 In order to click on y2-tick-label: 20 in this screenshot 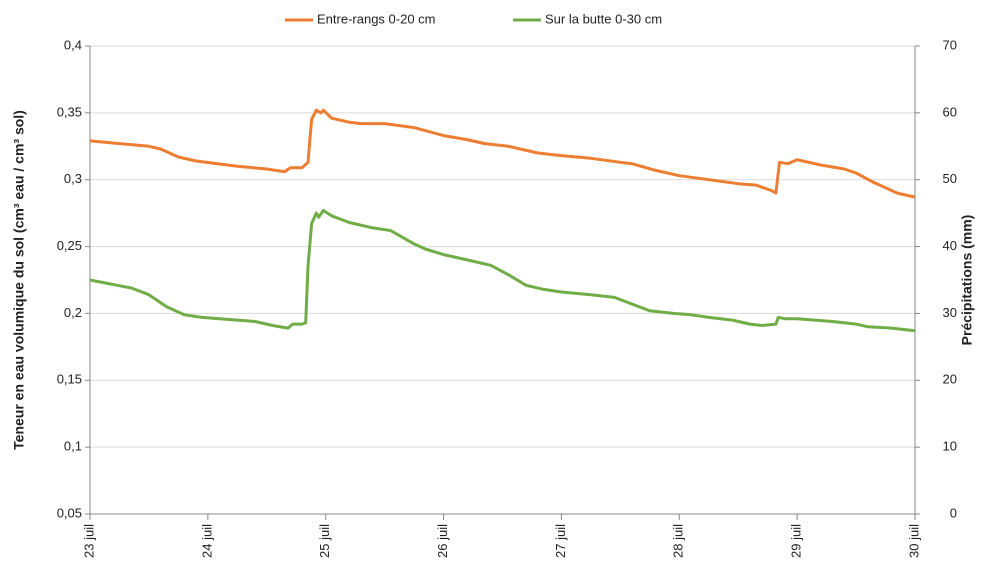, I will do `click(950, 379)`.